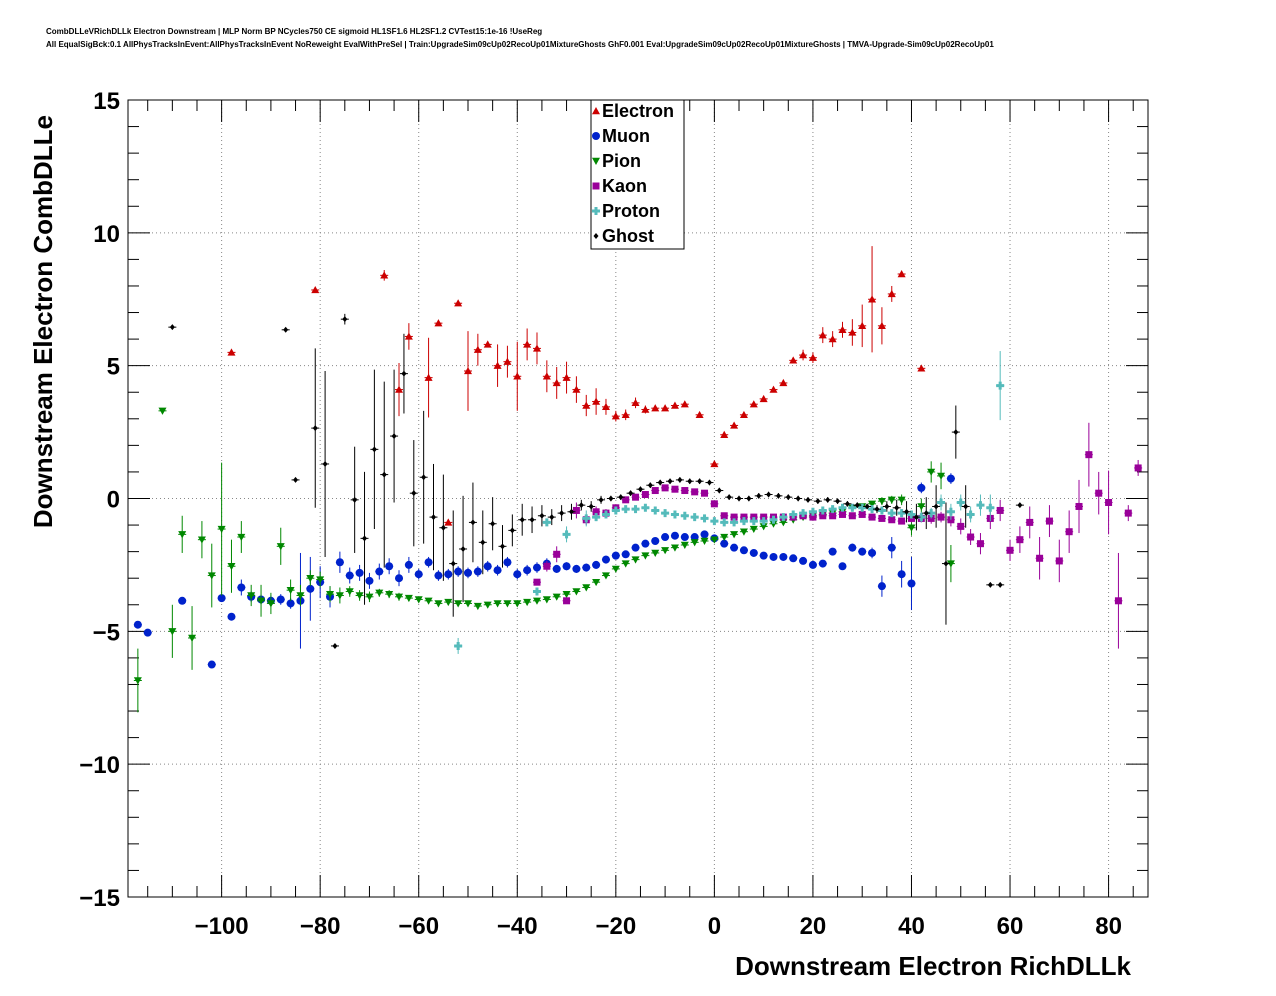 This screenshot has height=996, width=1276. I want to click on series-proton, so click(729, 502).